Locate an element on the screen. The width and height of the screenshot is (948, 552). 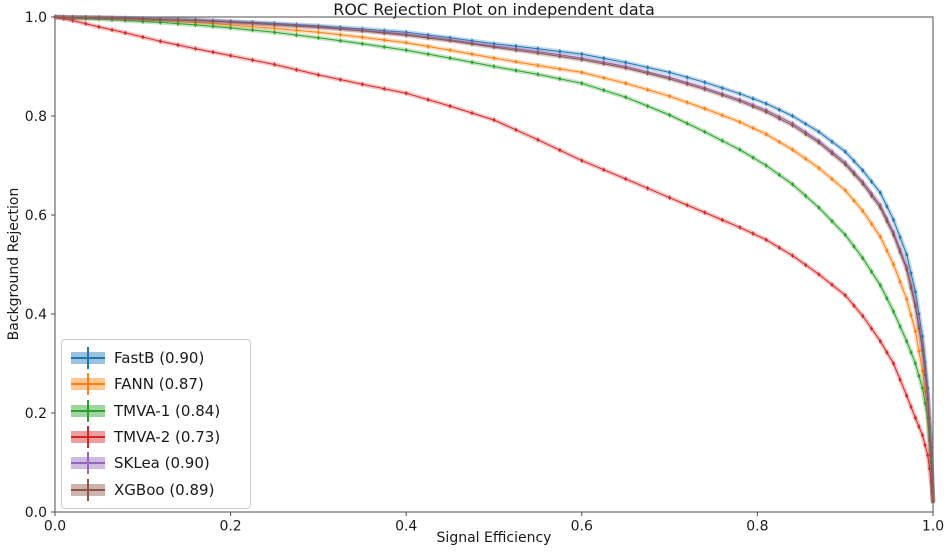
y-tick-label: 0.0 is located at coordinates (36, 513).